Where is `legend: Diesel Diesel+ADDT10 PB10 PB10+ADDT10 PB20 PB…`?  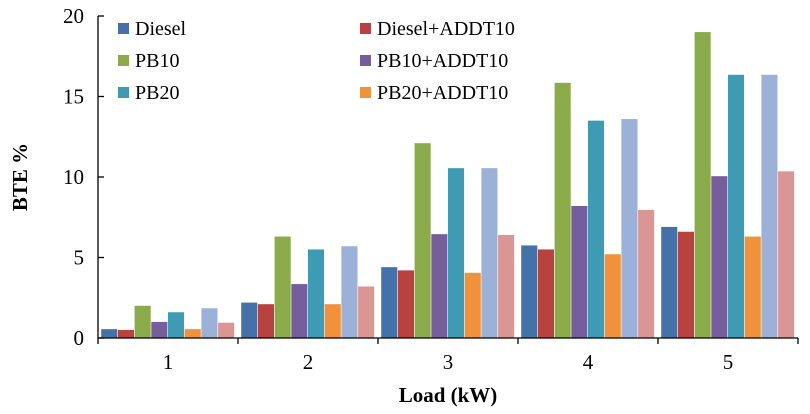
legend: Diesel Diesel+ADDT10 PB10 PB10+ADDT10 PB20 PB… is located at coordinates (316, 61).